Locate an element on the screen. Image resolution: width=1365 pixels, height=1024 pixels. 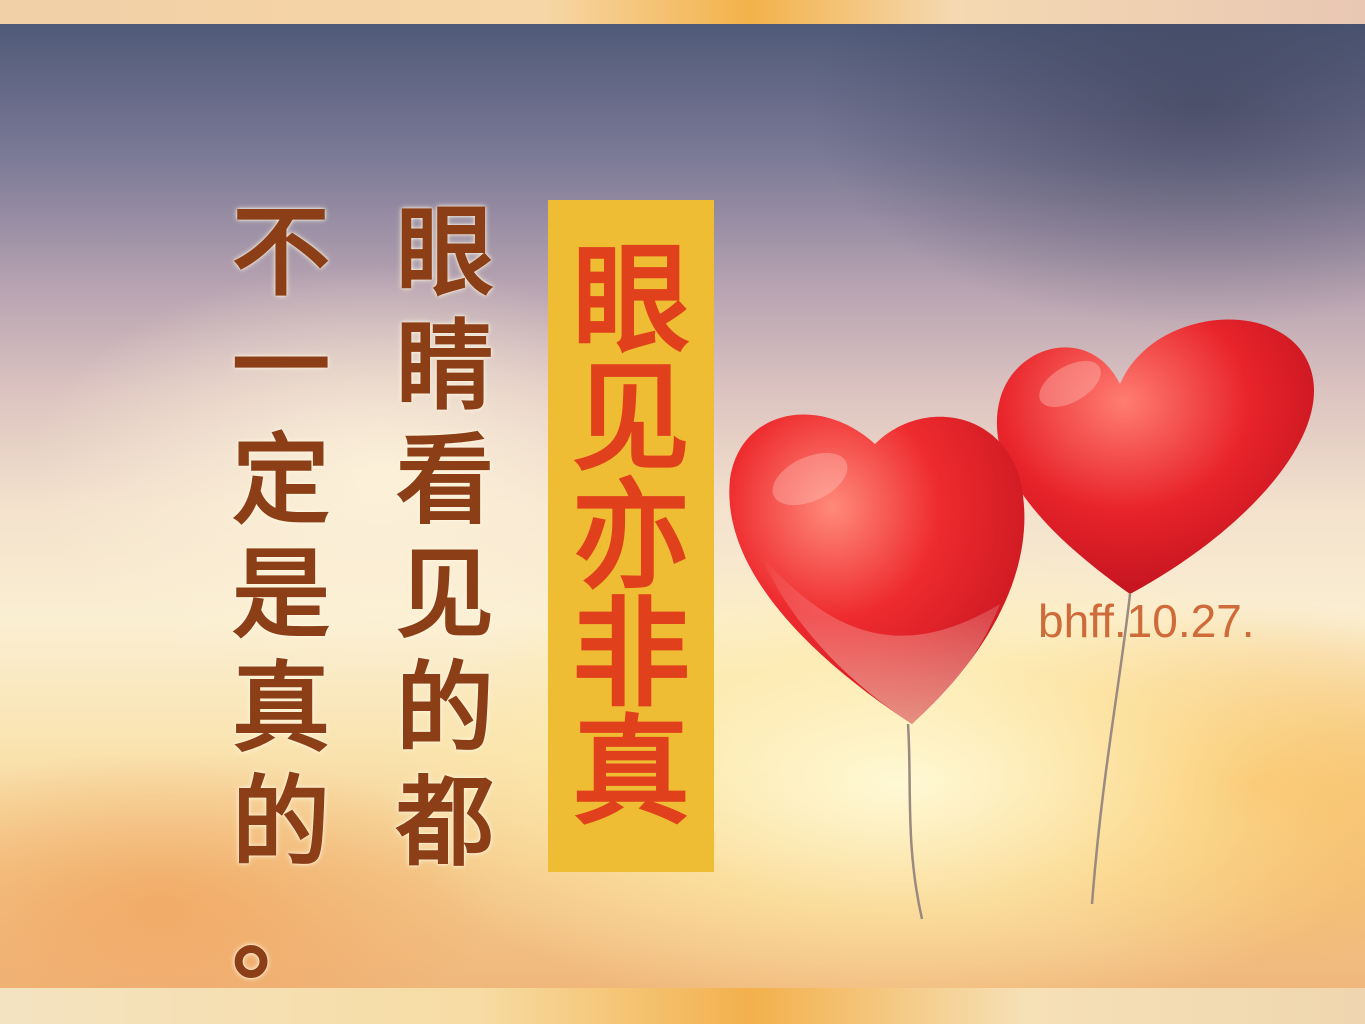
left-char: 。 is located at coordinates (280, 937).